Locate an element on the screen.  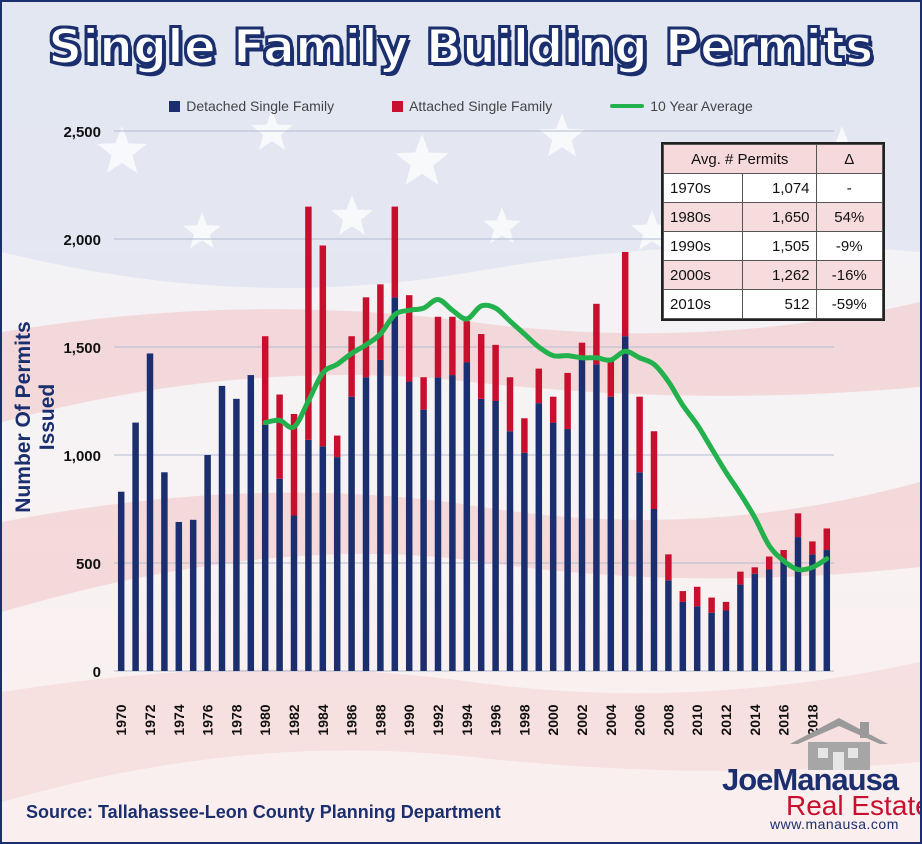
x-tick-label: 2002 is located at coordinates (582, 719).